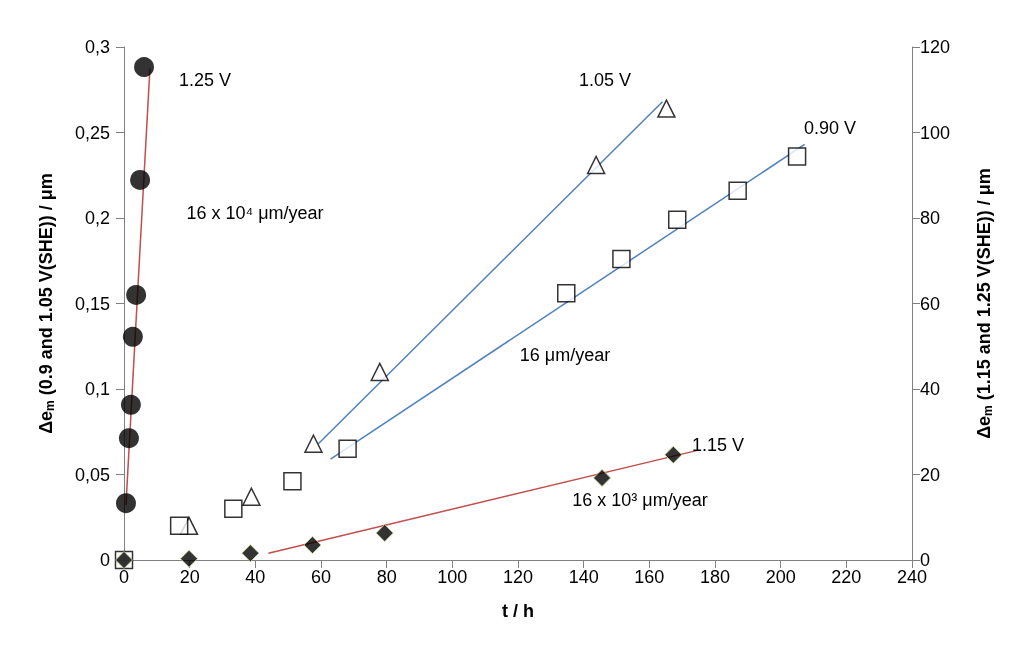 The width and height of the screenshot is (1023, 648). I want to click on annotation: 16 x 10³ μm/year, so click(640, 500).